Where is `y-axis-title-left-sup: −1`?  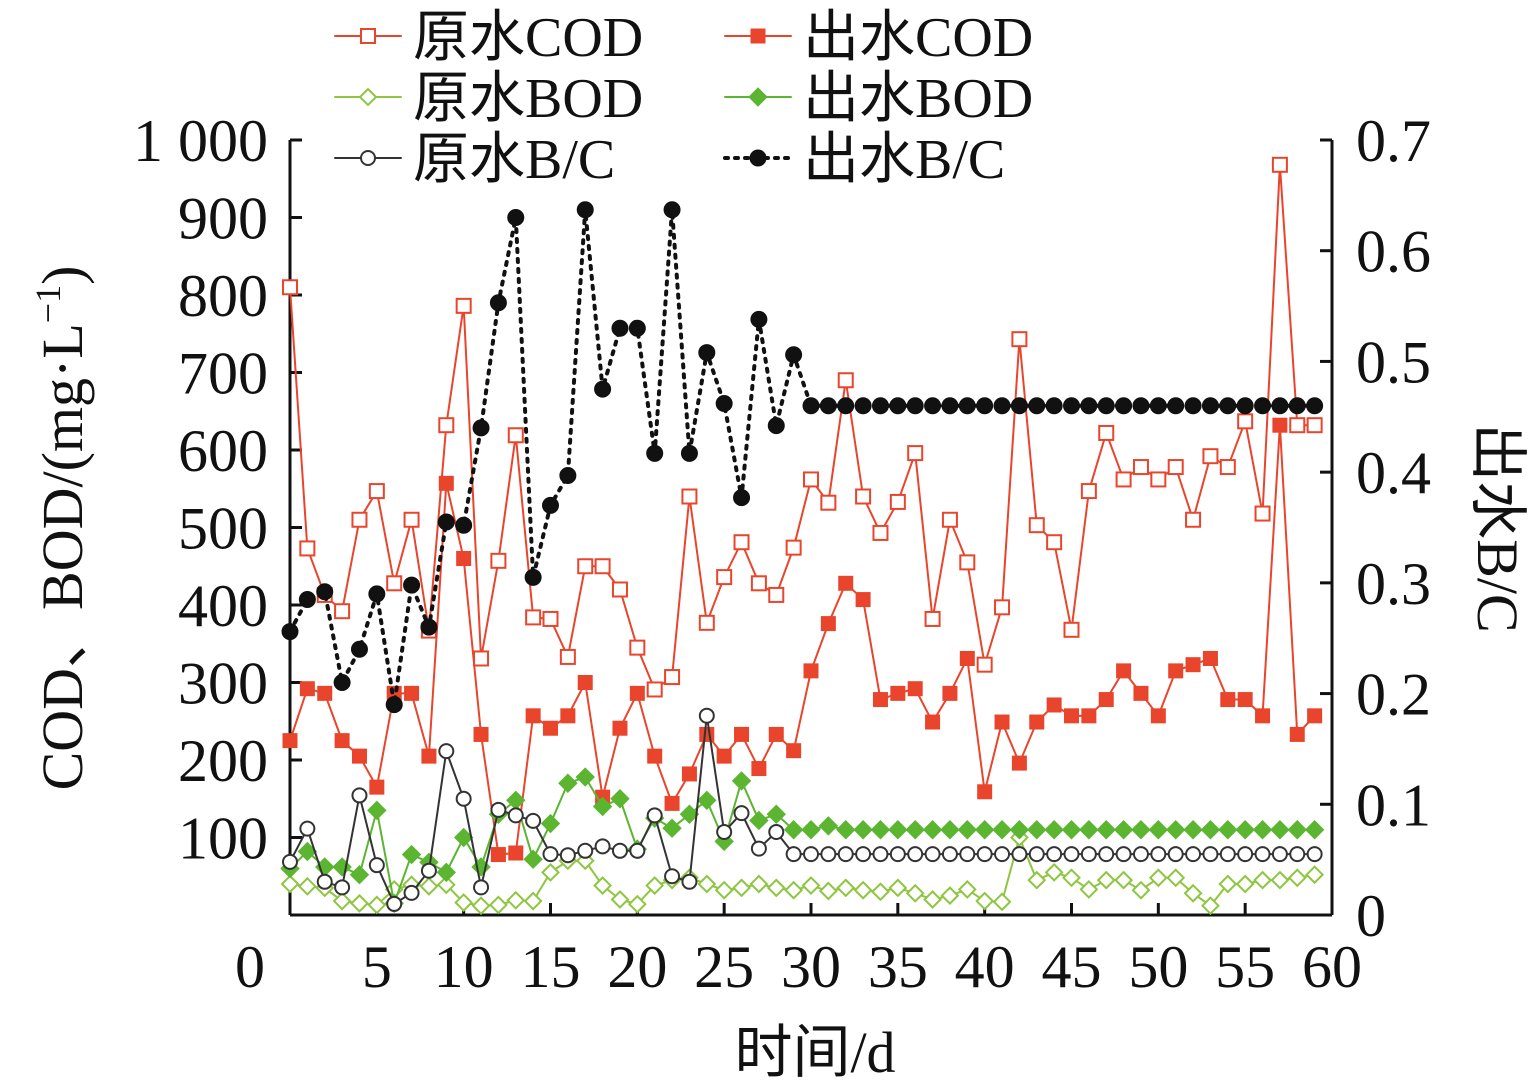
y-axis-title-left-sup: −1 is located at coordinates (48, 304).